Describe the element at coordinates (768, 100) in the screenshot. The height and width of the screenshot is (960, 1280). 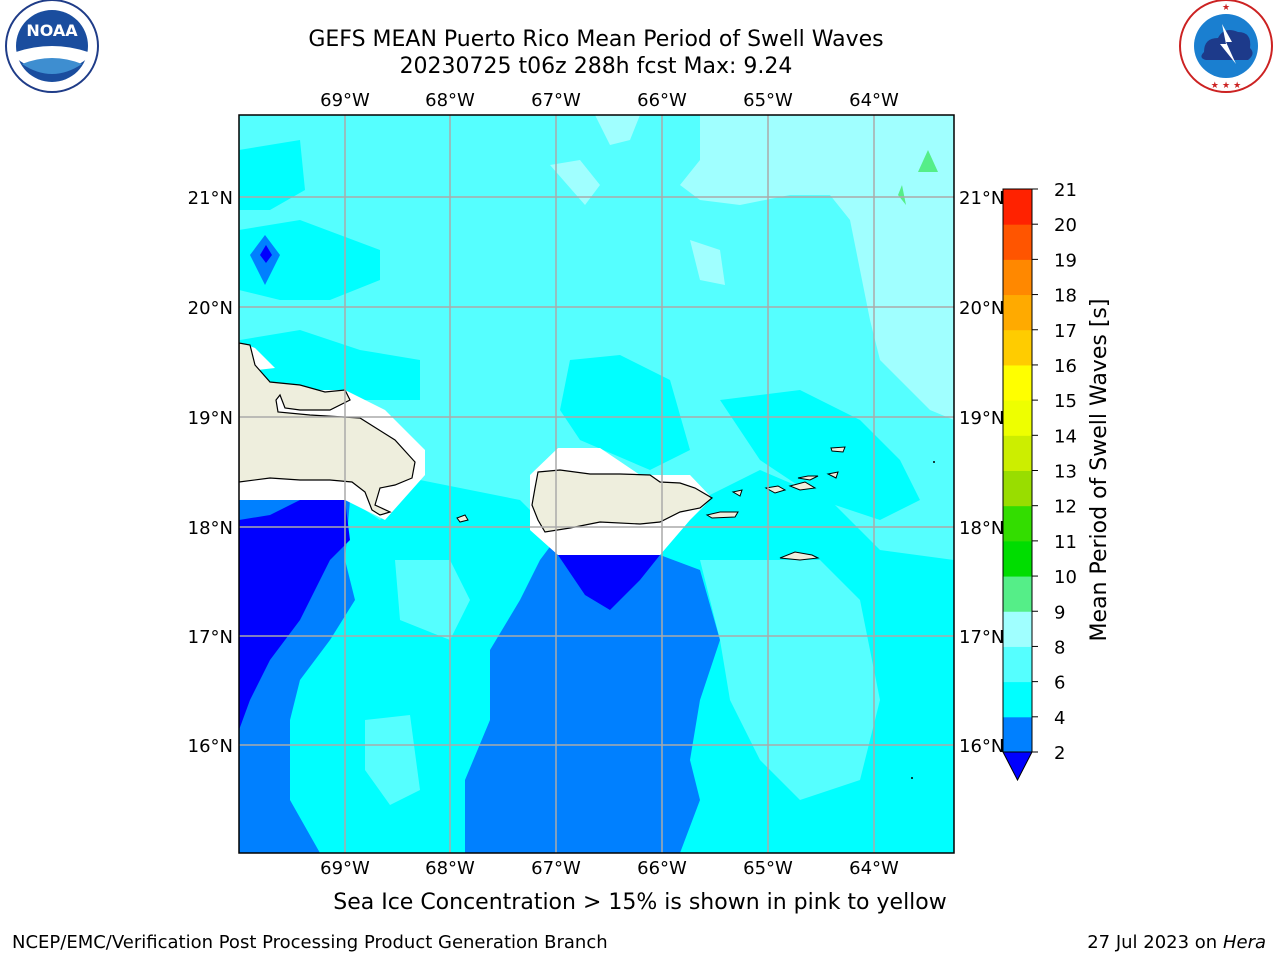
I see `lon-label-top: 65°W` at that location.